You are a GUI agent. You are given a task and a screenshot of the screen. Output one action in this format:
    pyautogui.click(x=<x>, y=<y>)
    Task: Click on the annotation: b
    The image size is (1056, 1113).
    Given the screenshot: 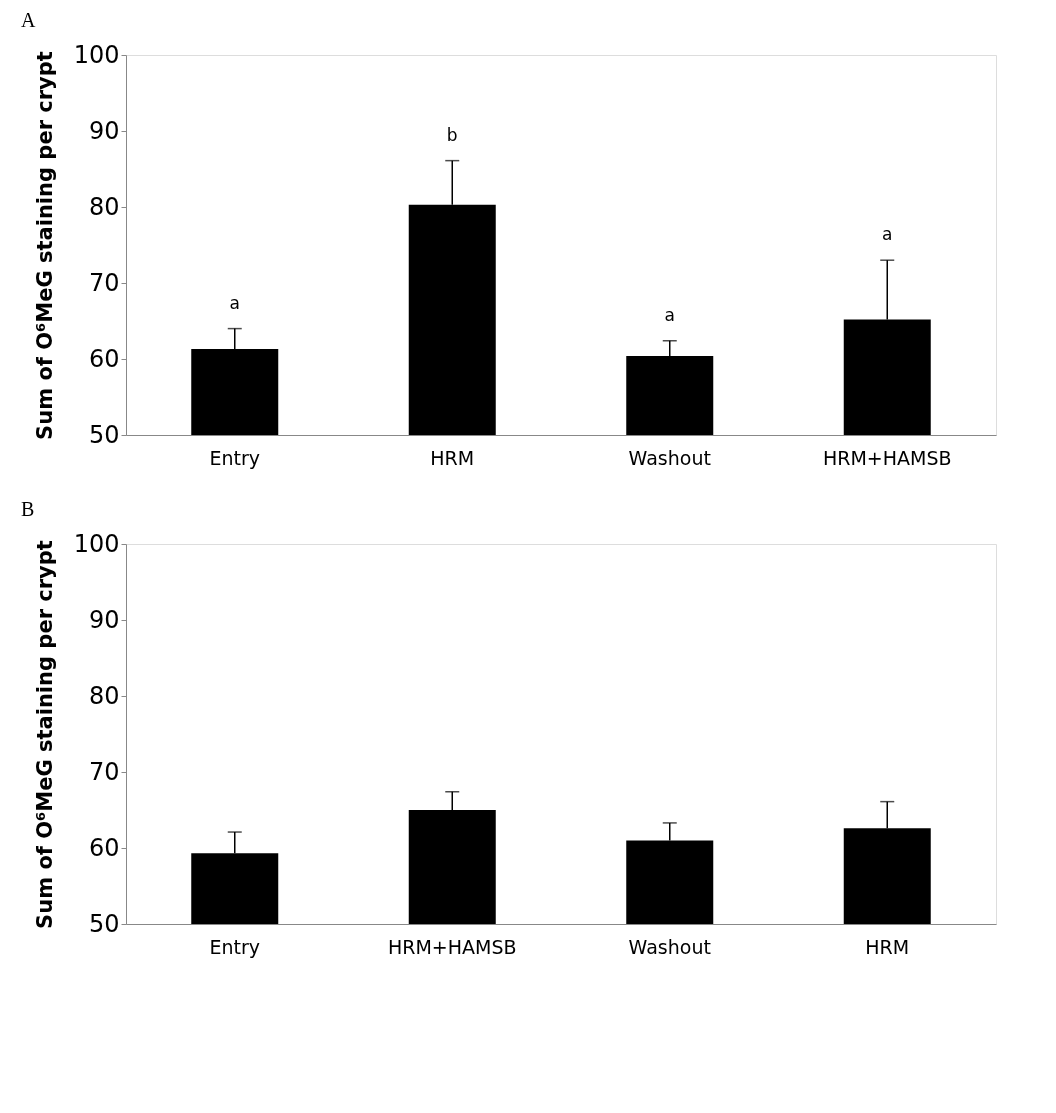 What is the action you would take?
    pyautogui.click(x=452, y=134)
    